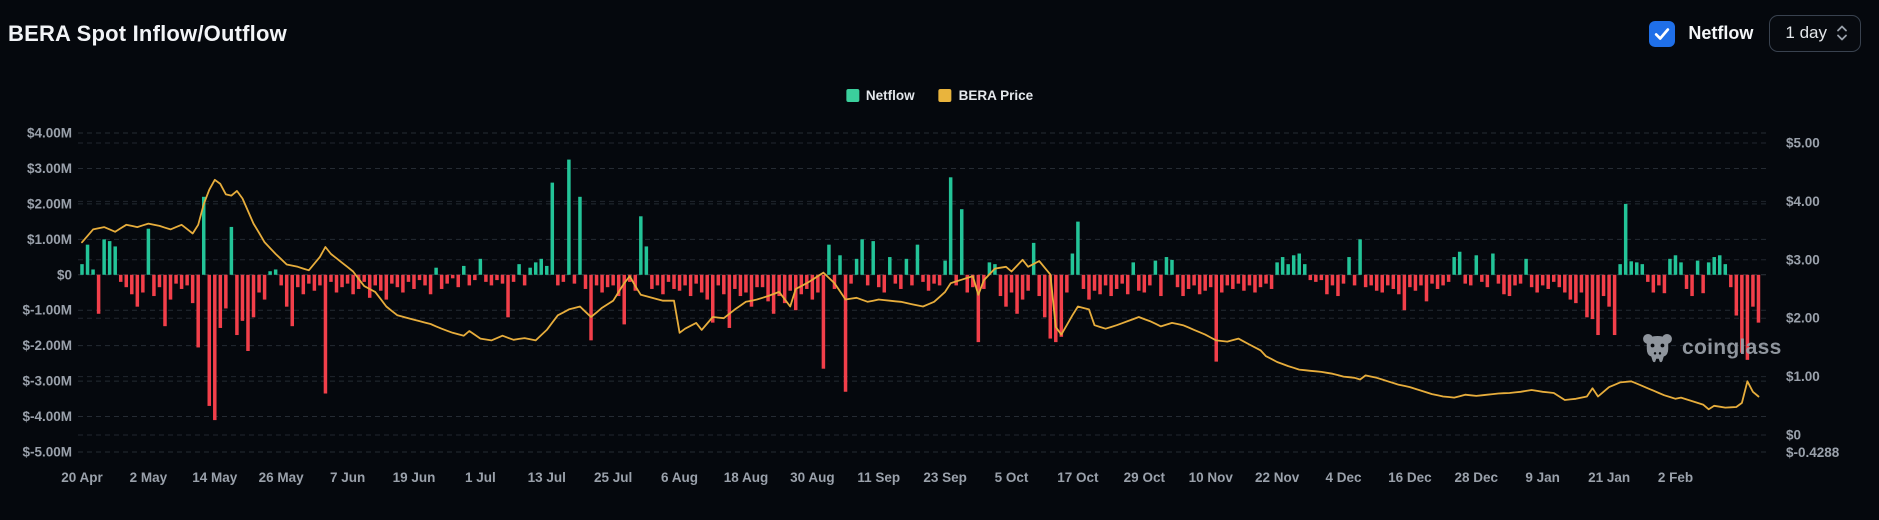 This screenshot has width=1879, height=520. What do you see at coordinates (1755, 33) in the screenshot?
I see `chart-controls: Netflow 1 day` at bounding box center [1755, 33].